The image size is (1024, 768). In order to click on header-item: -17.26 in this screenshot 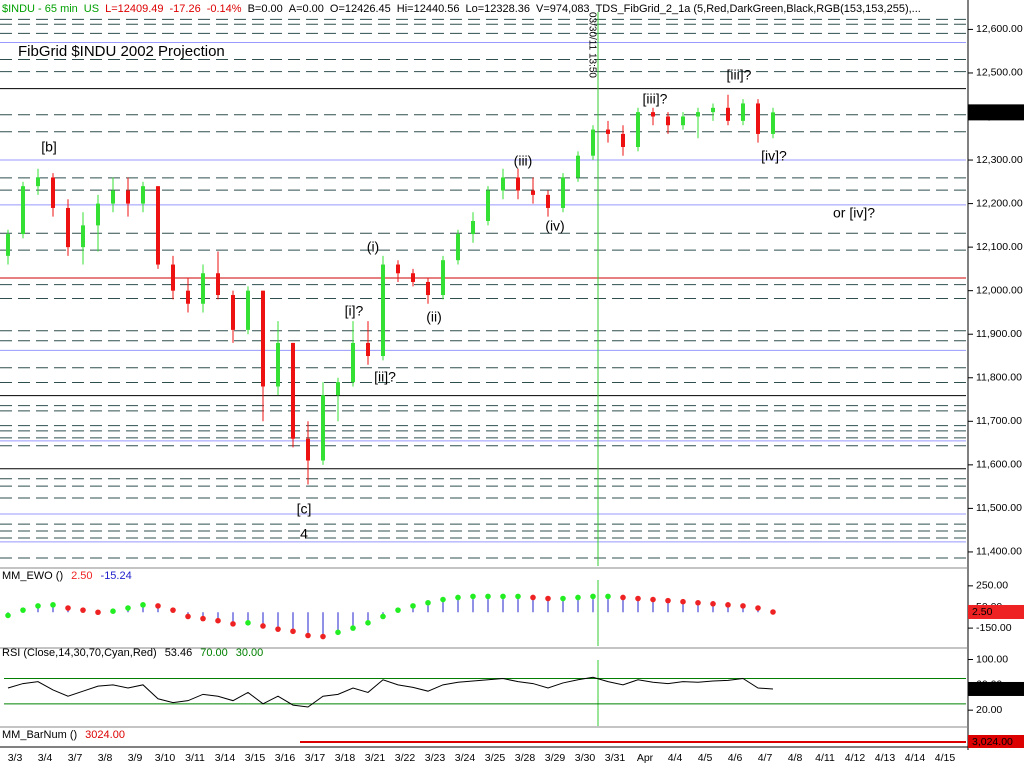, I will do `click(185, 9)`.